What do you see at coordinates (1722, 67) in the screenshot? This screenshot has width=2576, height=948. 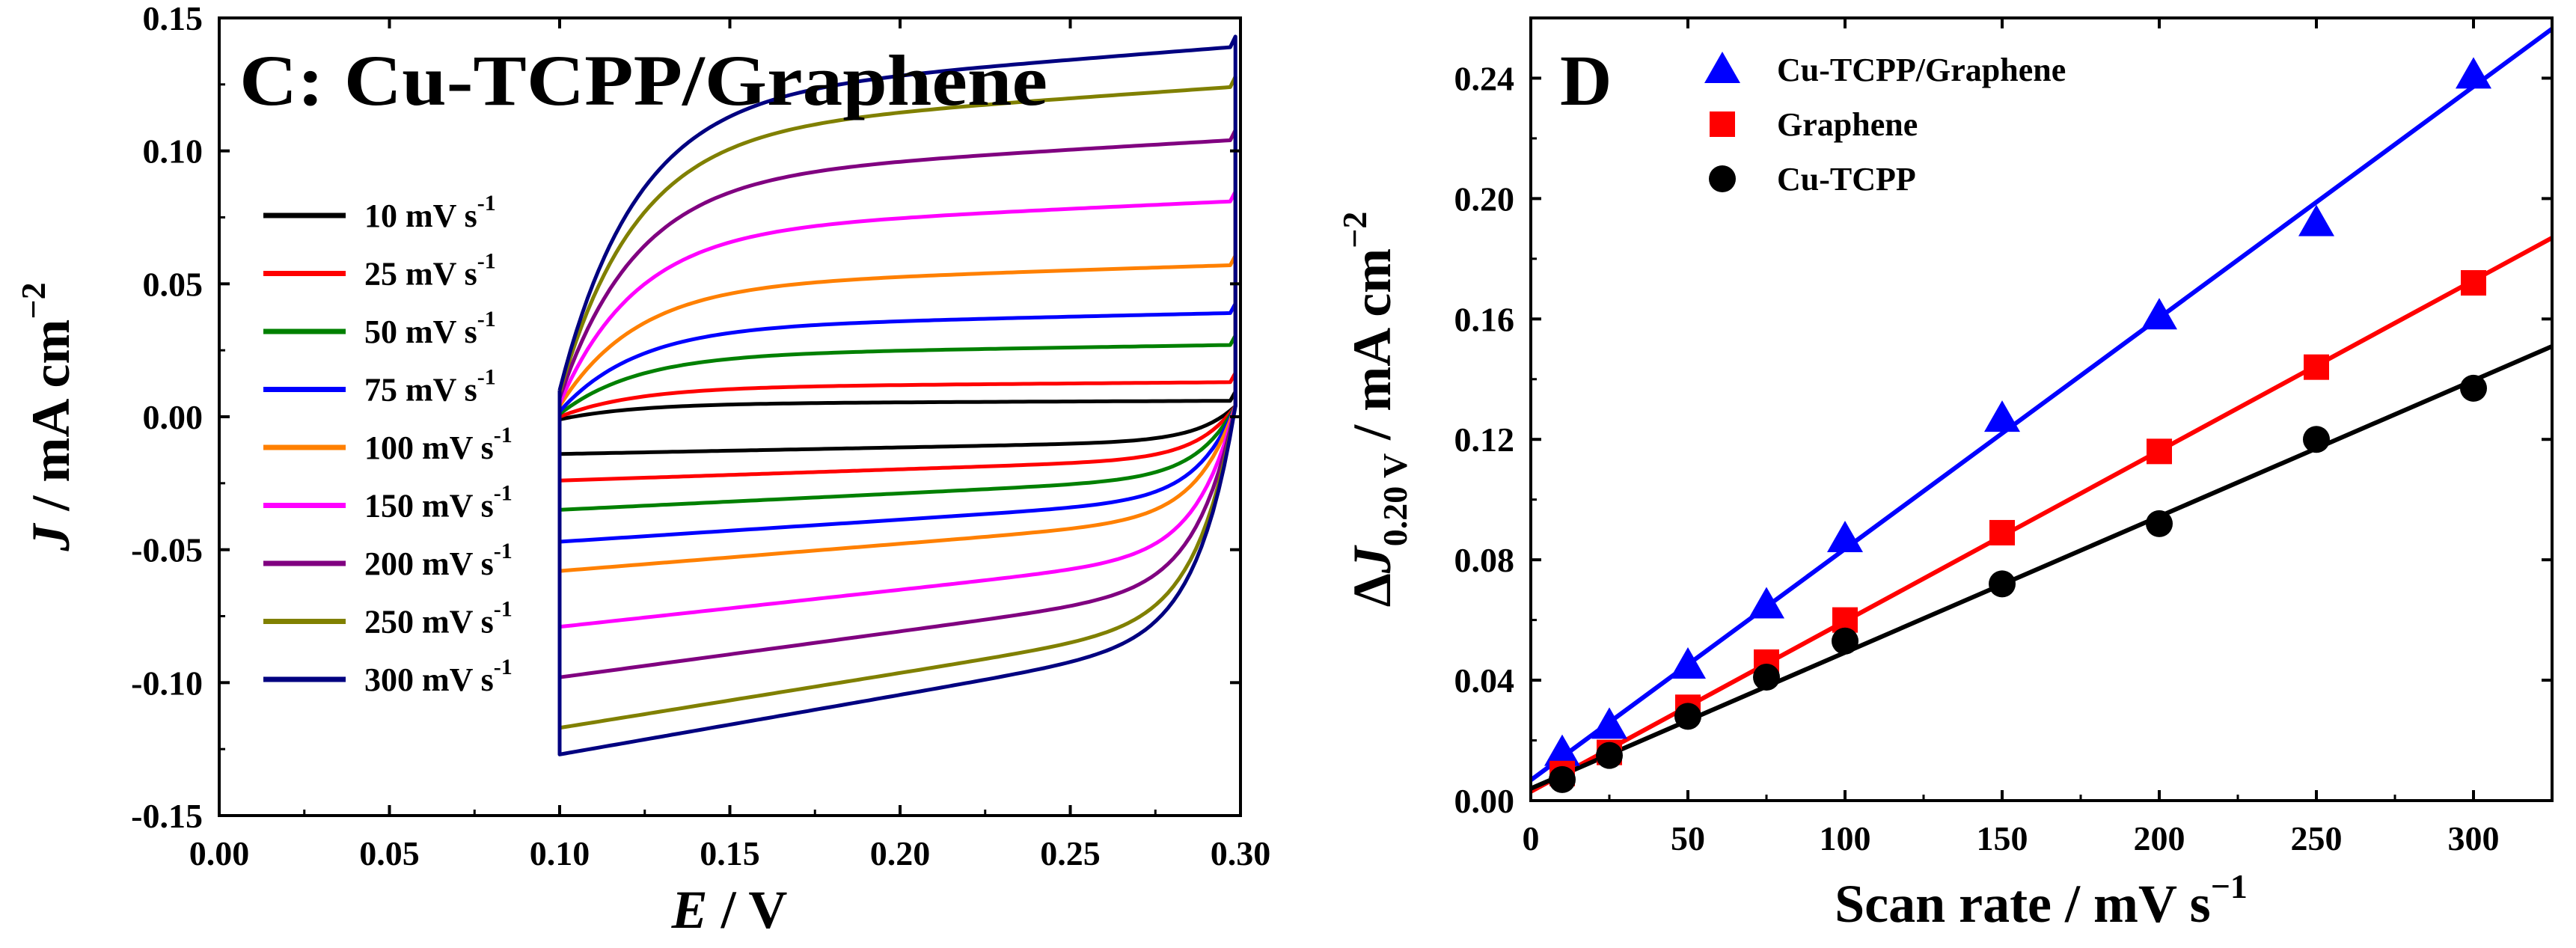 I see `legend-marker-cu-tcpp-graphene` at bounding box center [1722, 67].